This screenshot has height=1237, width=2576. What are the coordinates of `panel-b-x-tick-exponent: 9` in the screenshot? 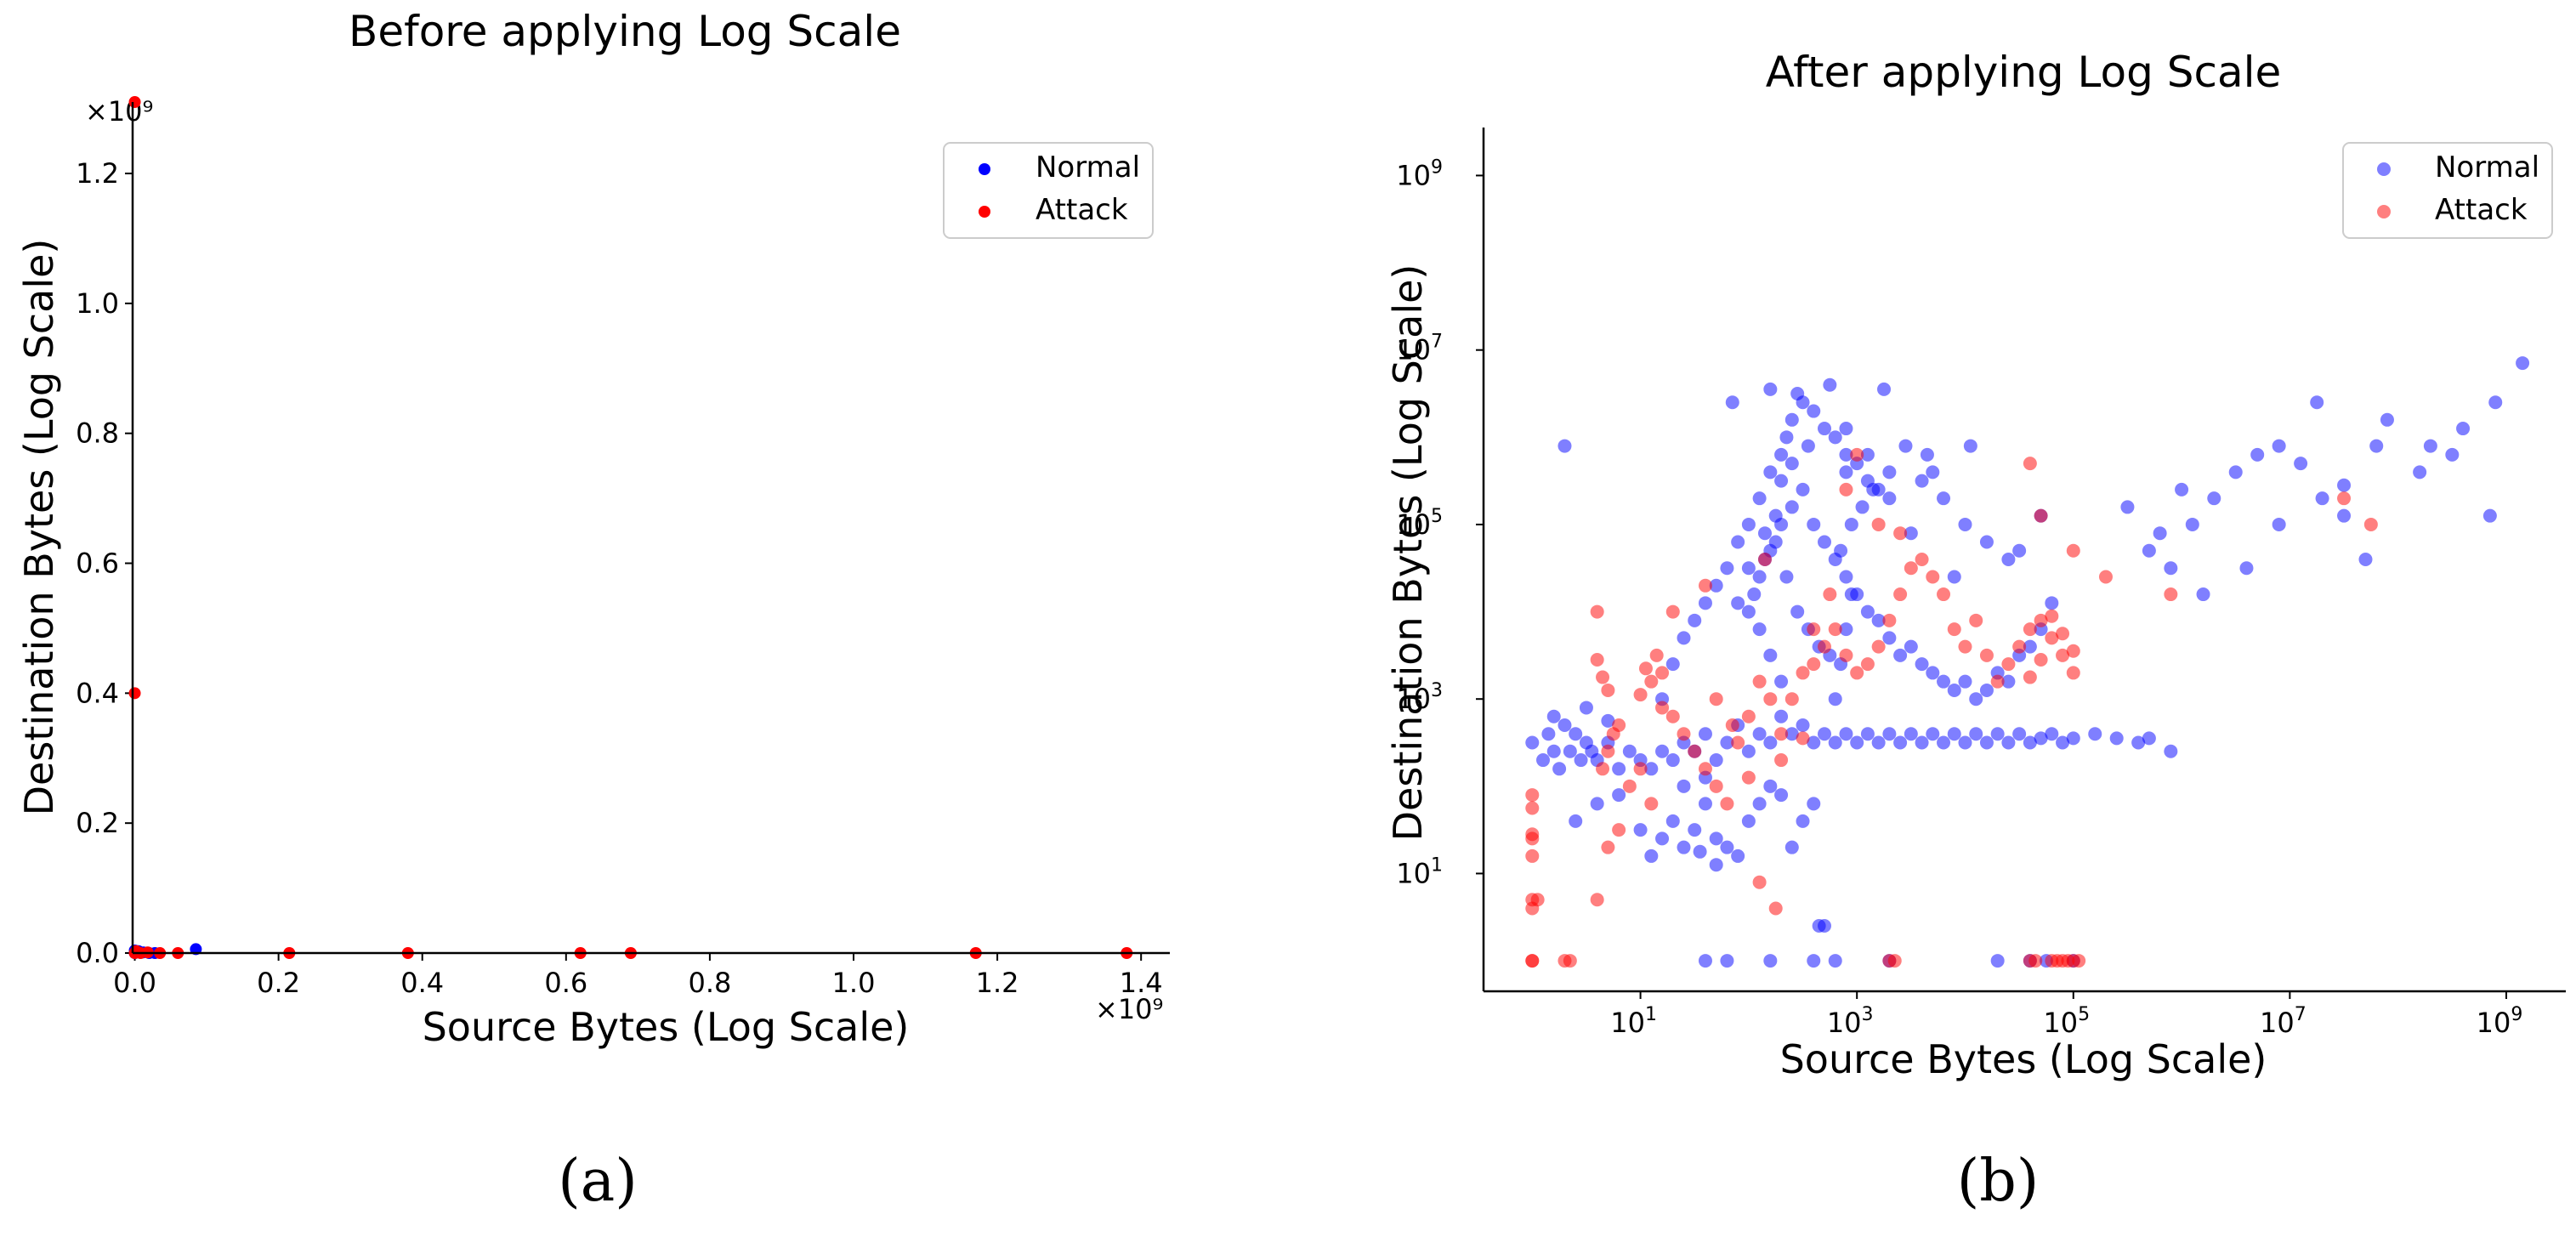 It's located at (2517, 1014).